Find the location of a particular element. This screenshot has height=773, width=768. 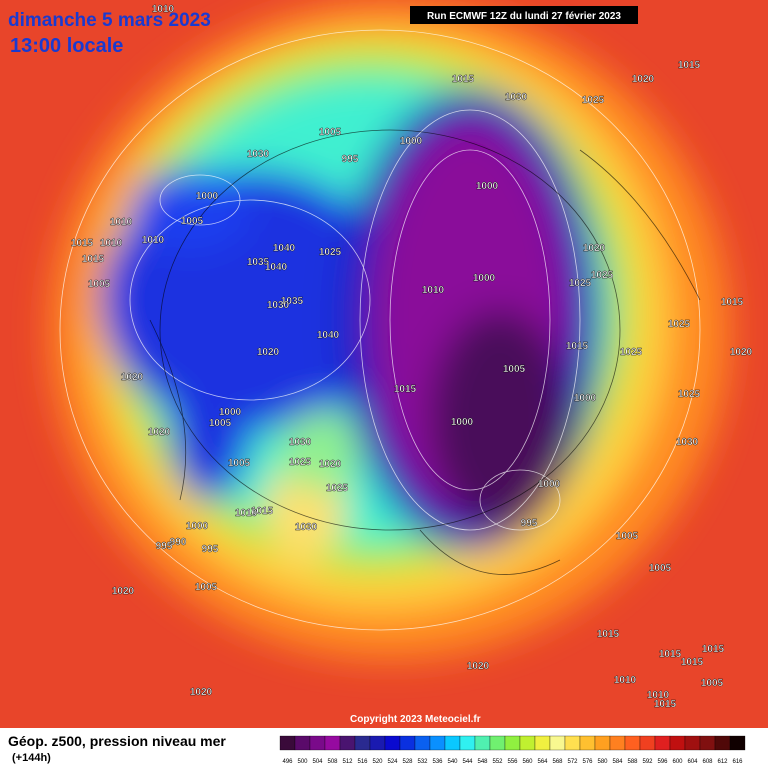

scale-label: 556 is located at coordinates (512, 762).